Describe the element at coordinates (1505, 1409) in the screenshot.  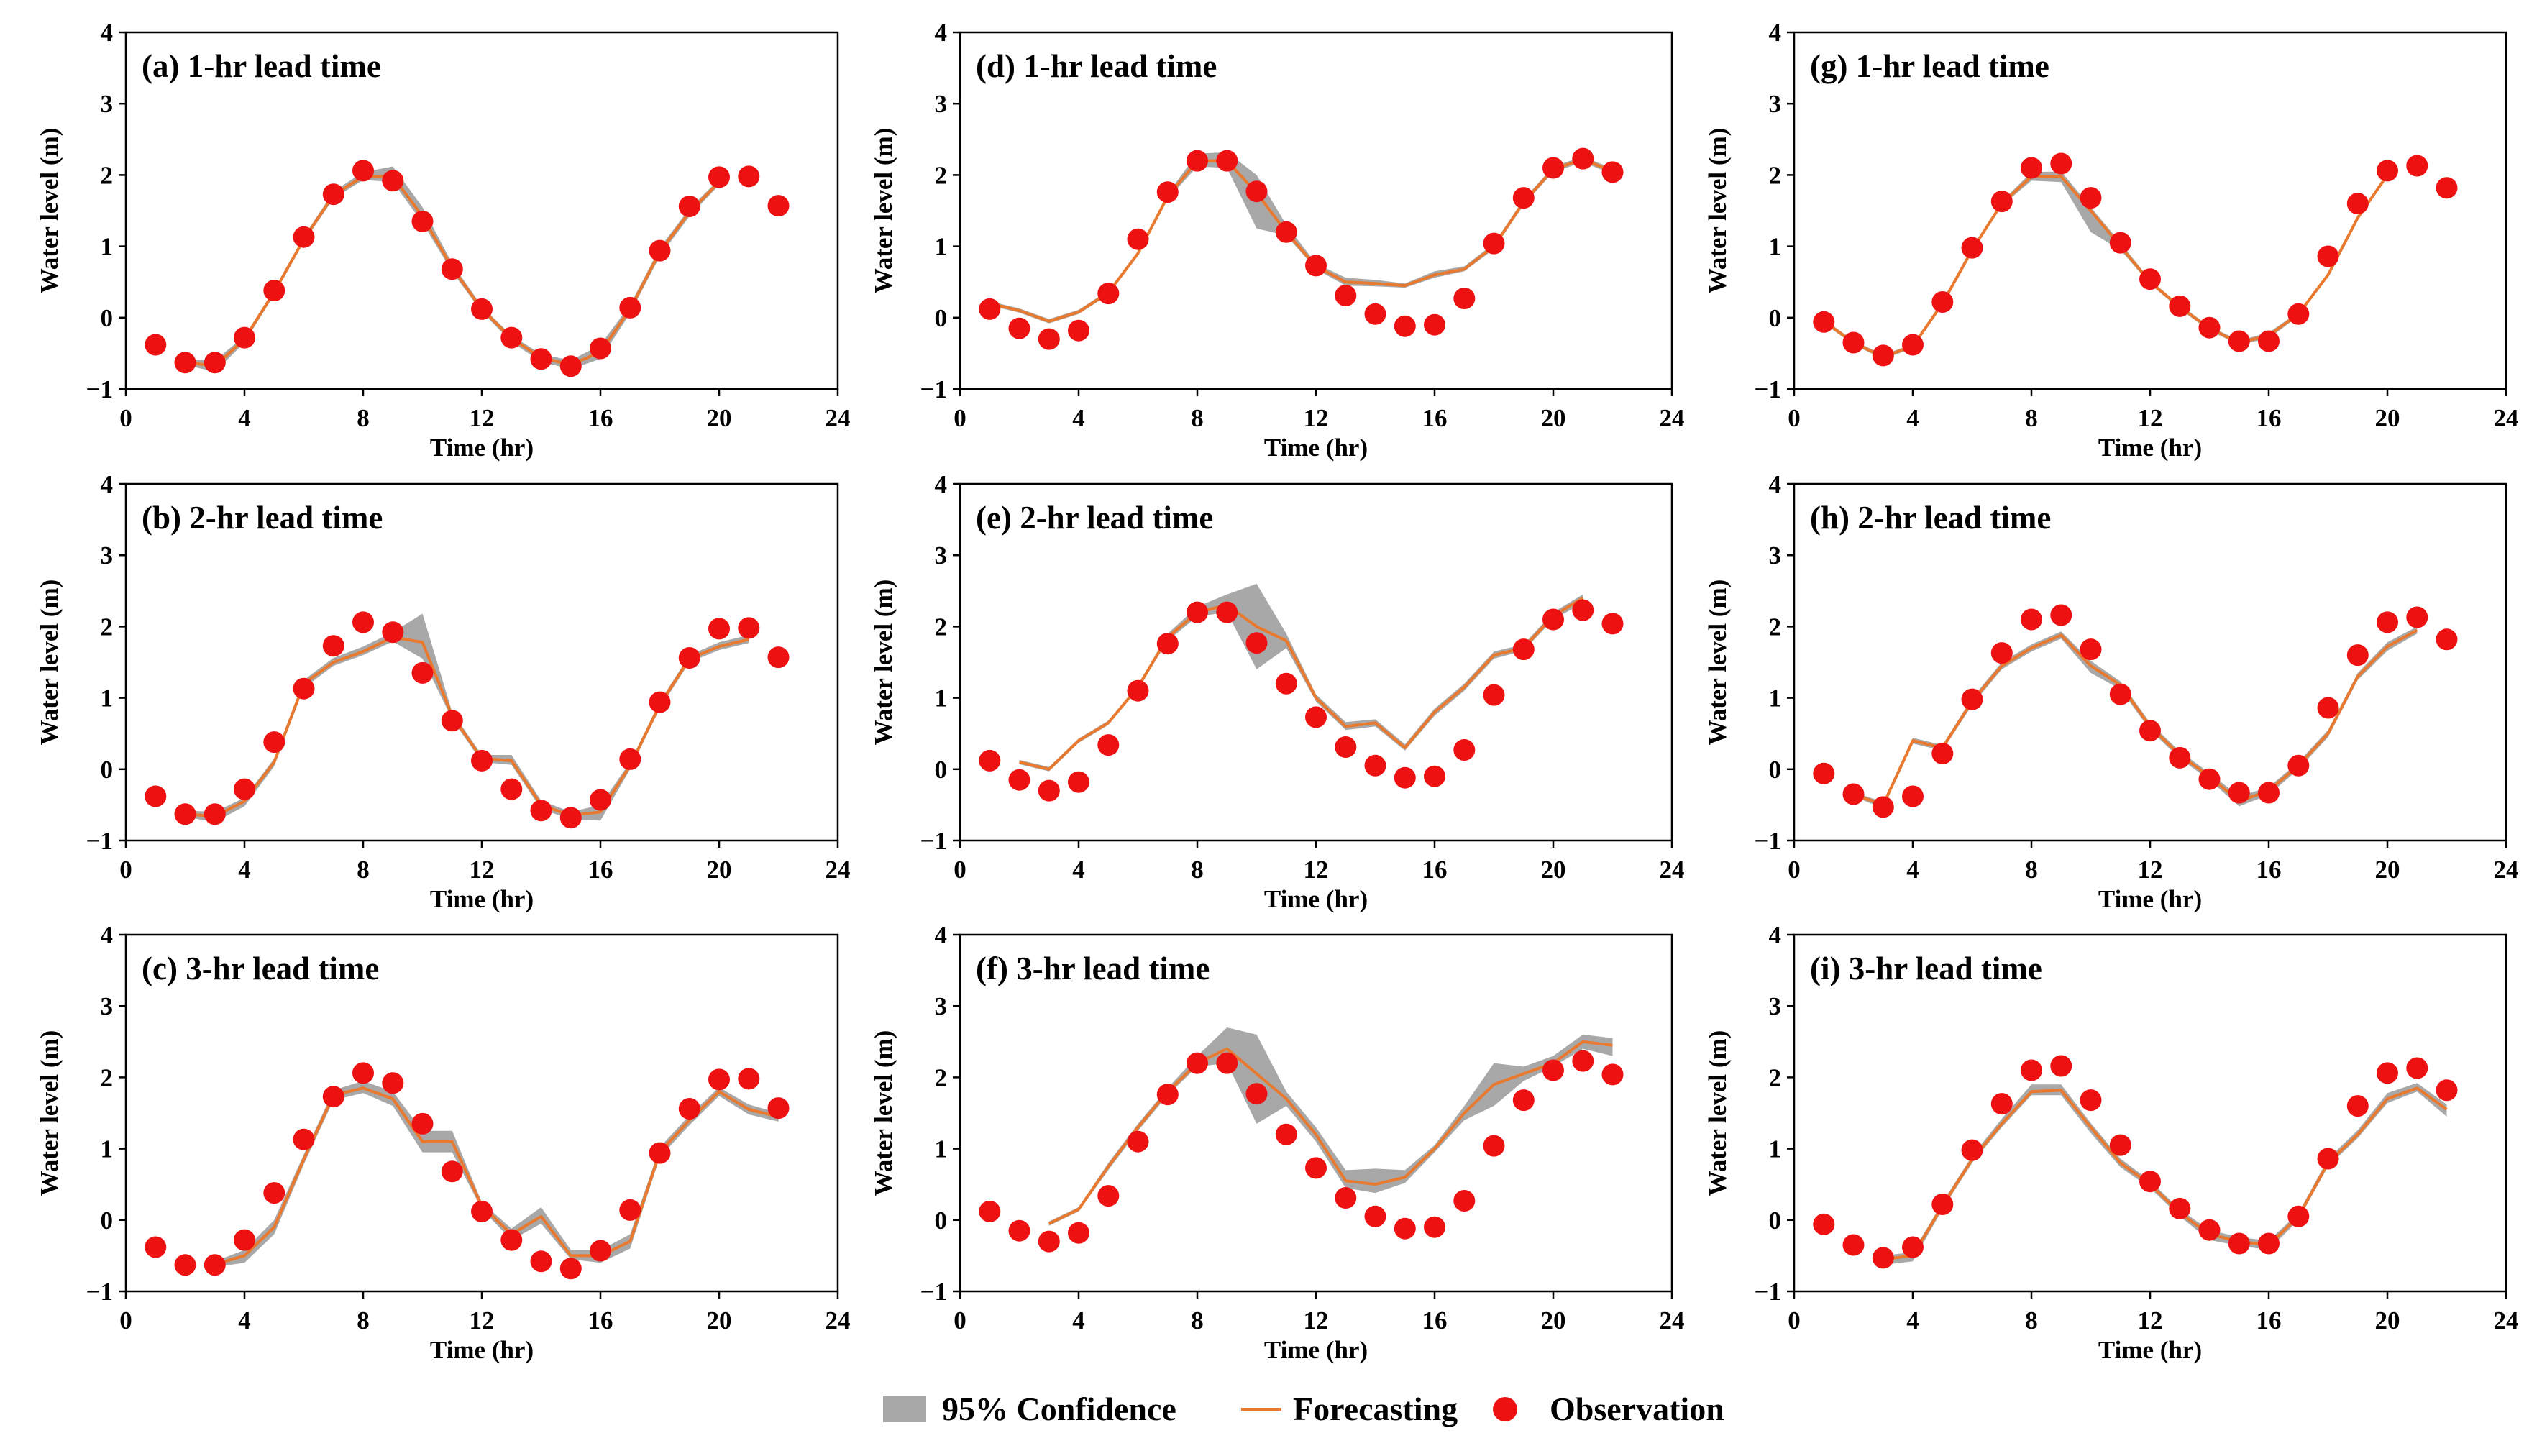
I see `legend-observation-swatch` at that location.